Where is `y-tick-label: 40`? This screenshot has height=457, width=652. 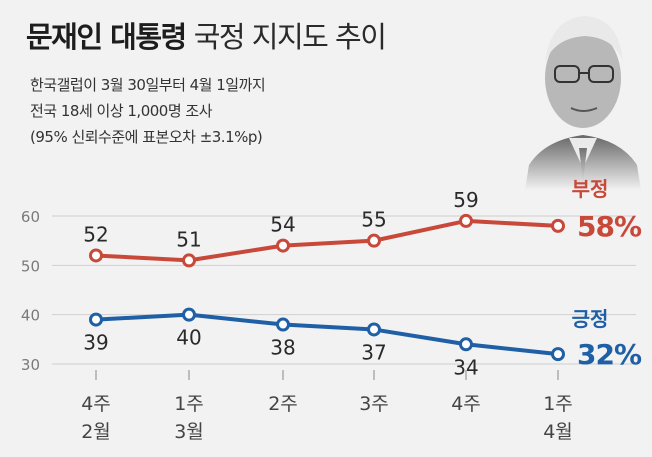
y-tick-label: 40 is located at coordinates (30, 316).